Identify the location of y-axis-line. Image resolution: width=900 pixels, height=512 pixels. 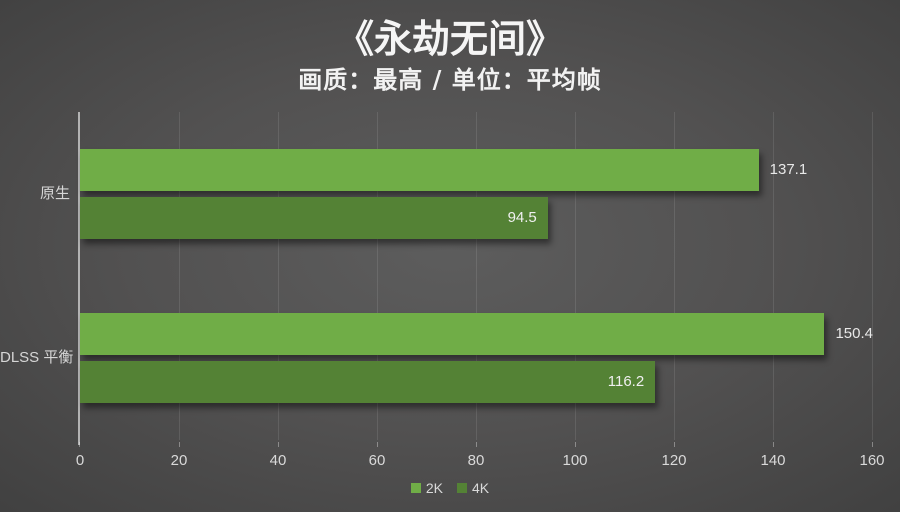
(79, 278).